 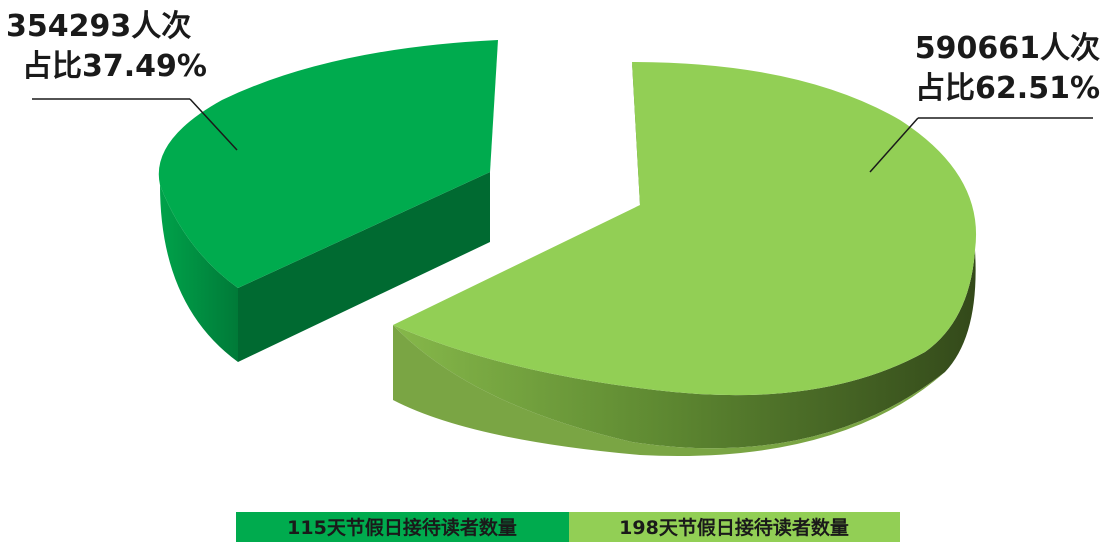 I want to click on legend-label-115: 115天节假日接待读者数量, so click(x=402, y=527).